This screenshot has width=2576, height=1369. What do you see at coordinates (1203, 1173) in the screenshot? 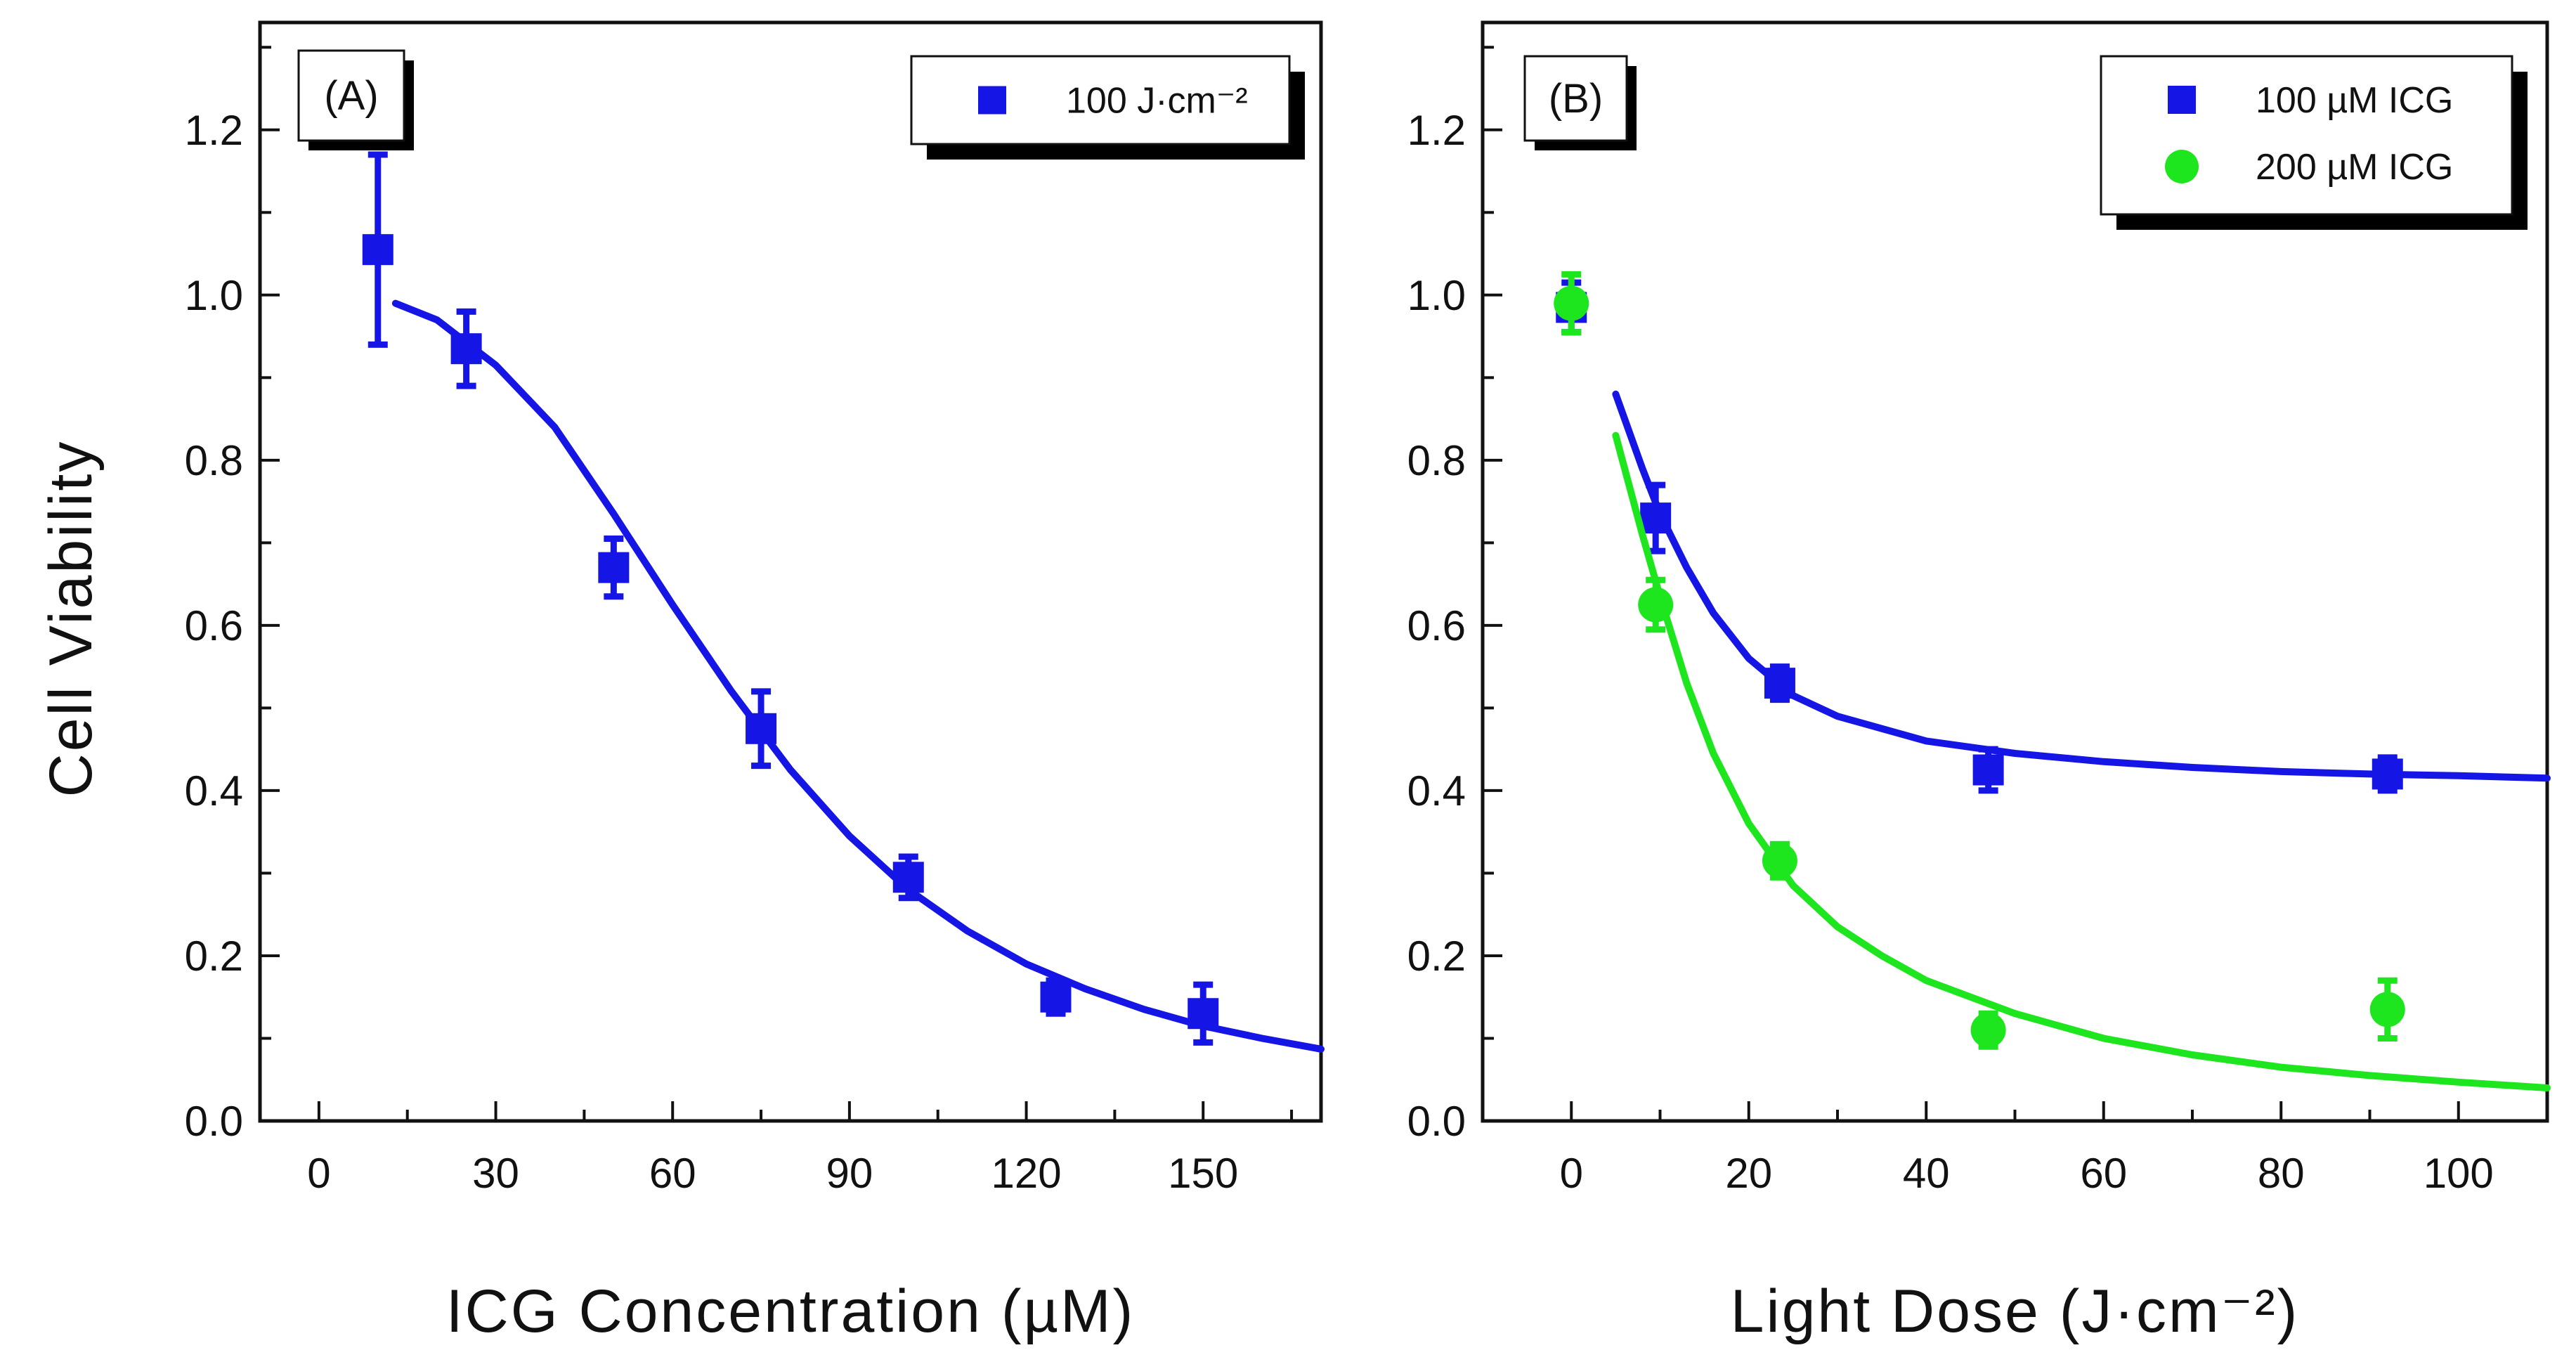
I see `x-tick-label: 150` at bounding box center [1203, 1173].